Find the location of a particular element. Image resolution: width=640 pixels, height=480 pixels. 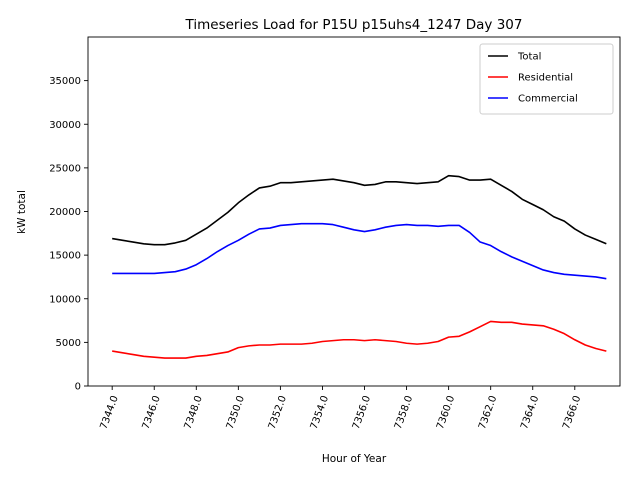

y-tick-label: 0 is located at coordinates (78, 387).